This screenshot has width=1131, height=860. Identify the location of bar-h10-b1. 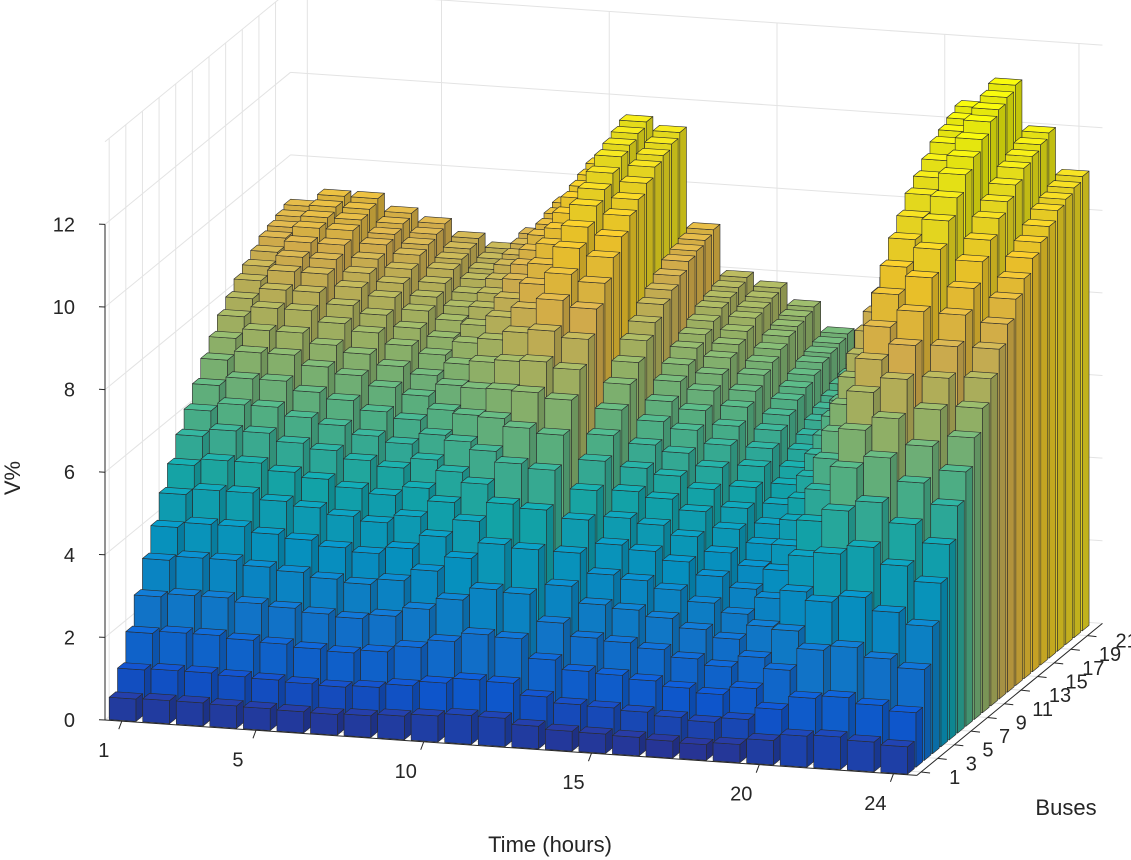
(427, 725).